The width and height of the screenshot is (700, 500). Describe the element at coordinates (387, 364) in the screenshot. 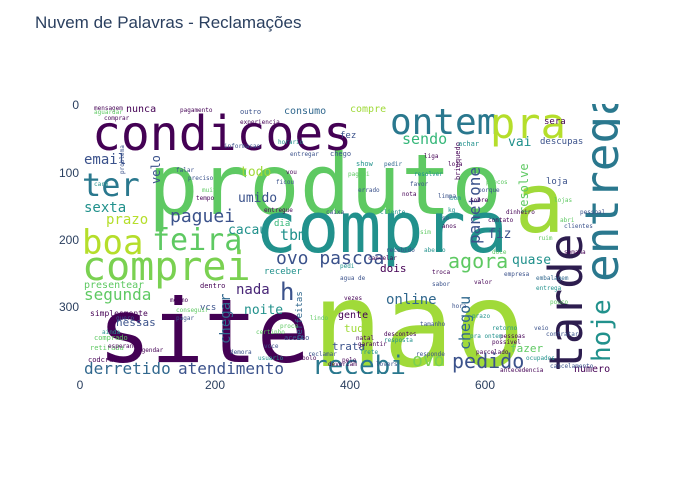

I see `cloud-word: lovers` at that location.